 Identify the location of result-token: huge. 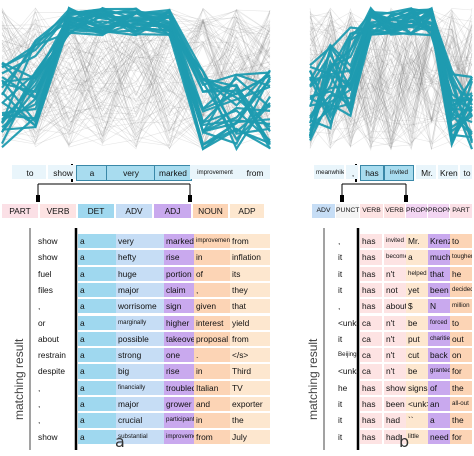
(127, 273).